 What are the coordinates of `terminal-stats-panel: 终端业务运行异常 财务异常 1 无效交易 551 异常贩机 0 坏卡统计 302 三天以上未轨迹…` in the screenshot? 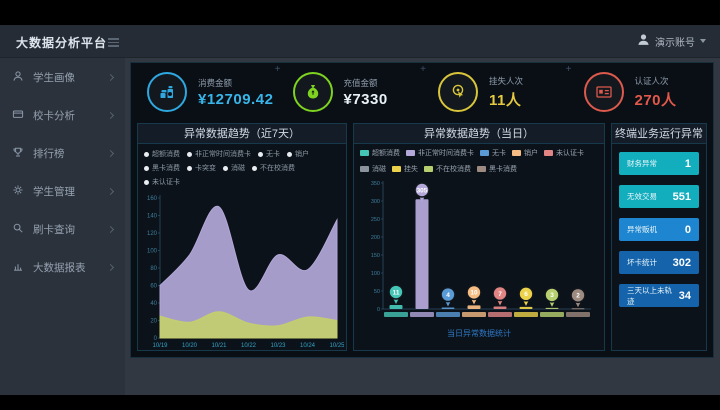 It's located at (659, 237).